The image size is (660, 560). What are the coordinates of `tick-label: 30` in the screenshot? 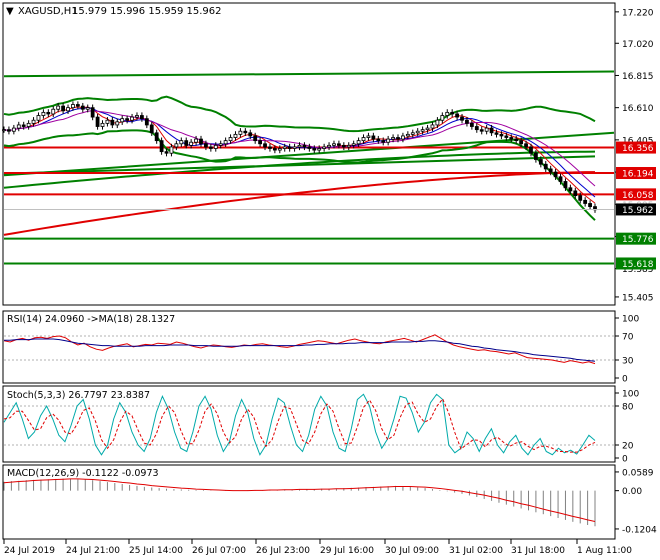 It's located at (628, 362).